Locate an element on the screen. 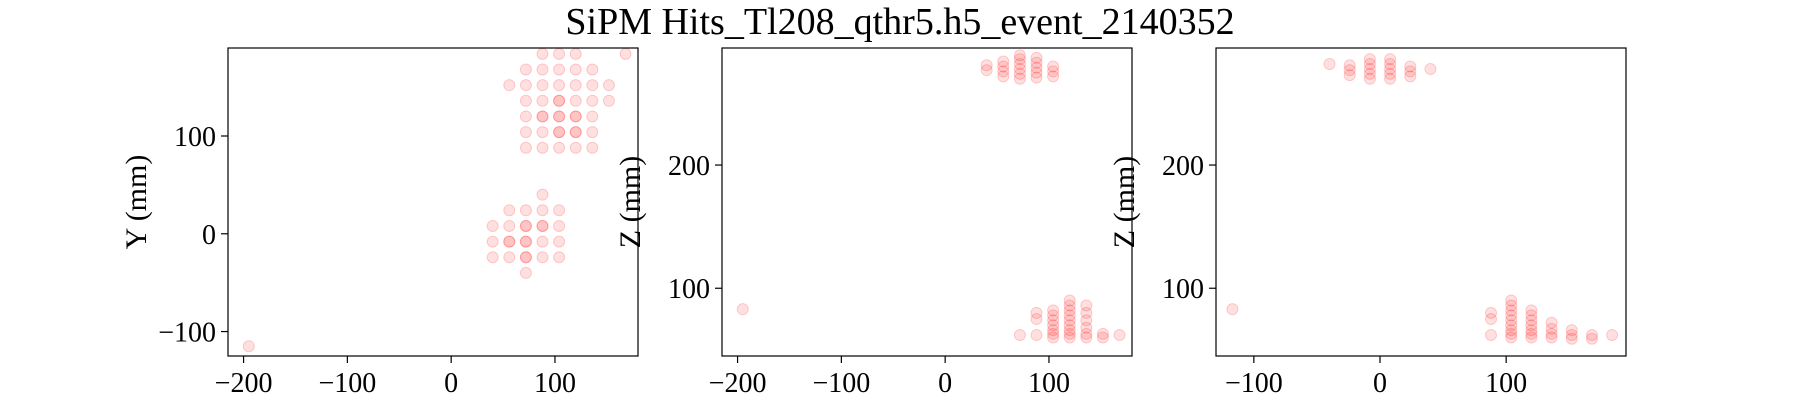  y-tick-label: 0 is located at coordinates (209, 235).